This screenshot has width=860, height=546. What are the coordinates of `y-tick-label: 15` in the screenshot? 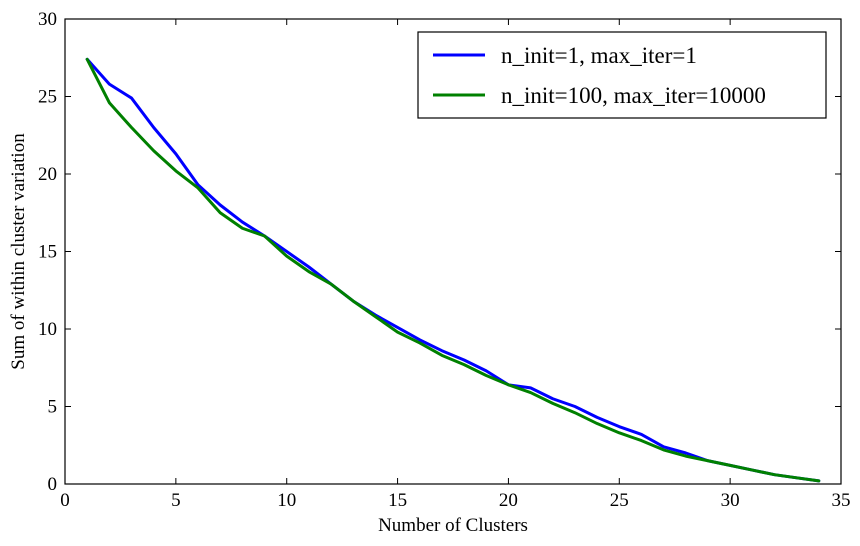 It's located at (47, 252).